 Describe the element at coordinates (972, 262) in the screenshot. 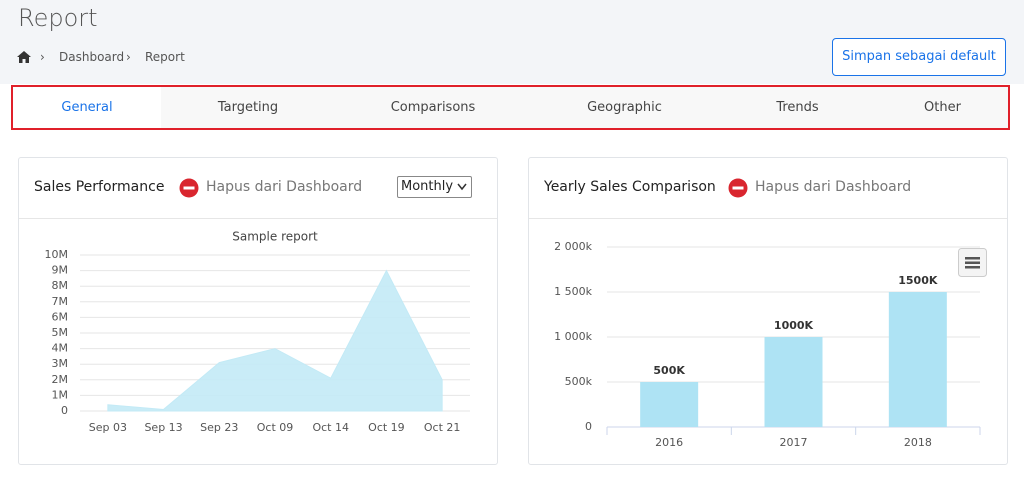

I see `chart-menu-button` at that location.